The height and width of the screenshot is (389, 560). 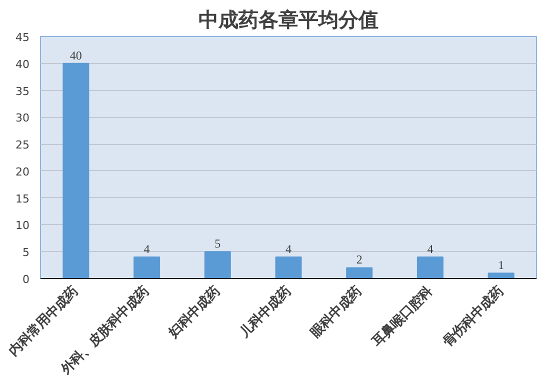 What do you see at coordinates (26, 253) in the screenshot?
I see `y-tick-label: 5` at bounding box center [26, 253].